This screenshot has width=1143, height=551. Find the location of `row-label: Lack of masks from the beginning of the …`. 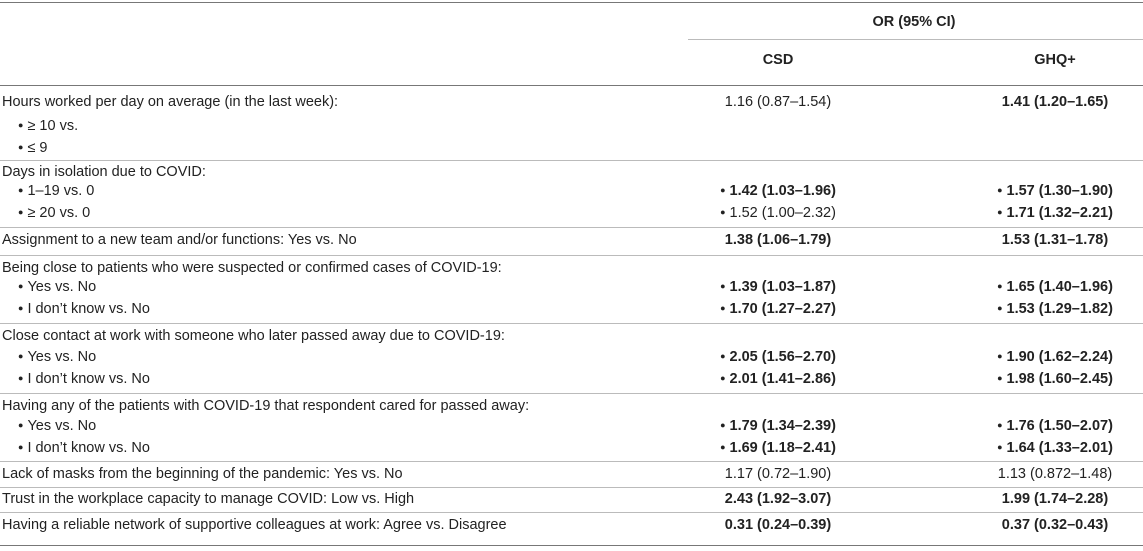

row-label: Lack of masks from the beginning of the … is located at coordinates (202, 474).